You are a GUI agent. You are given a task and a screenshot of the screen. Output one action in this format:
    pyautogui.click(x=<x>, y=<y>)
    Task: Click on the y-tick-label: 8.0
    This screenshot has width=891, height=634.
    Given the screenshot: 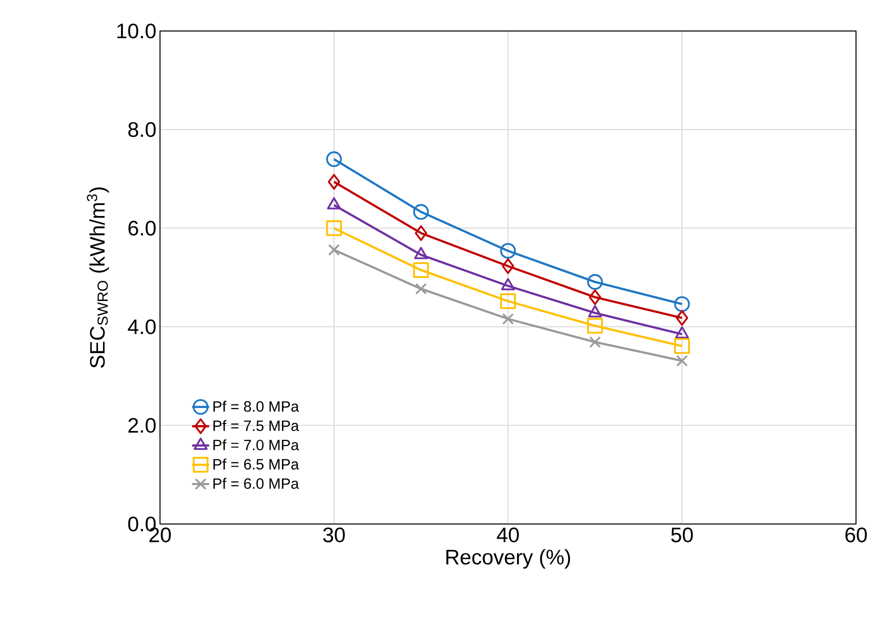 What is the action you would take?
    pyautogui.click(x=142, y=129)
    